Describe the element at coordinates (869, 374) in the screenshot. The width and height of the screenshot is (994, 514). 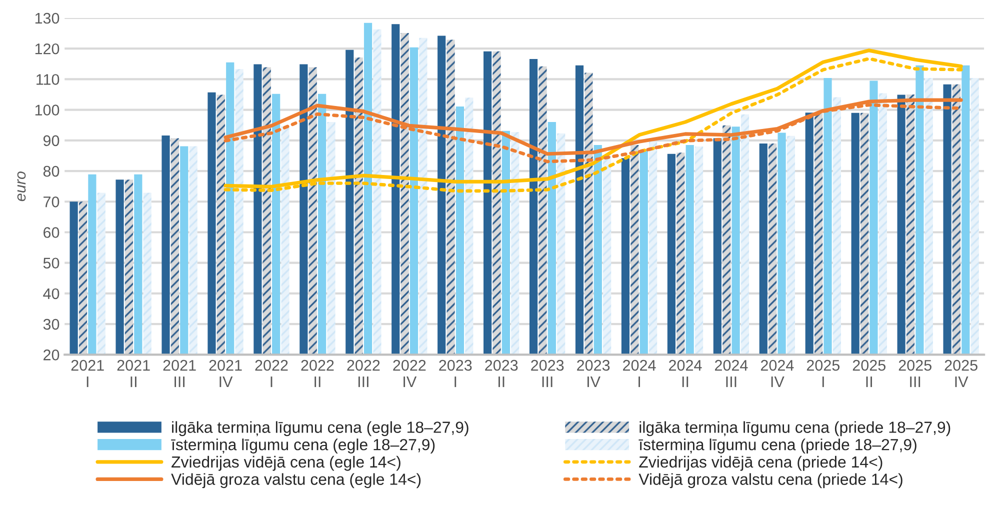
I see `x-tick-label: 2025 II` at that location.